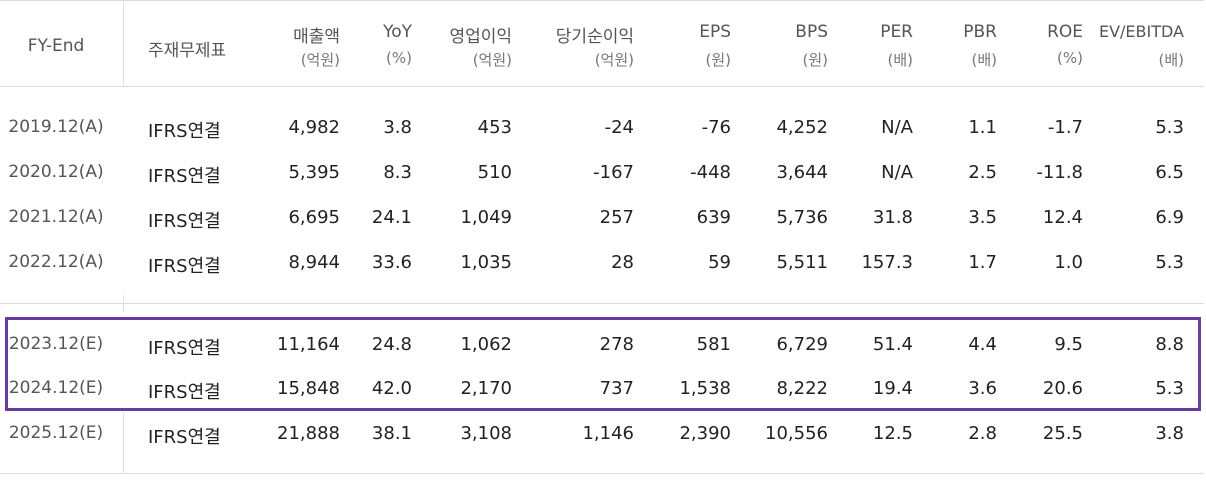 The width and height of the screenshot is (1206, 481). I want to click on header-eps: EPS, so click(715, 32).